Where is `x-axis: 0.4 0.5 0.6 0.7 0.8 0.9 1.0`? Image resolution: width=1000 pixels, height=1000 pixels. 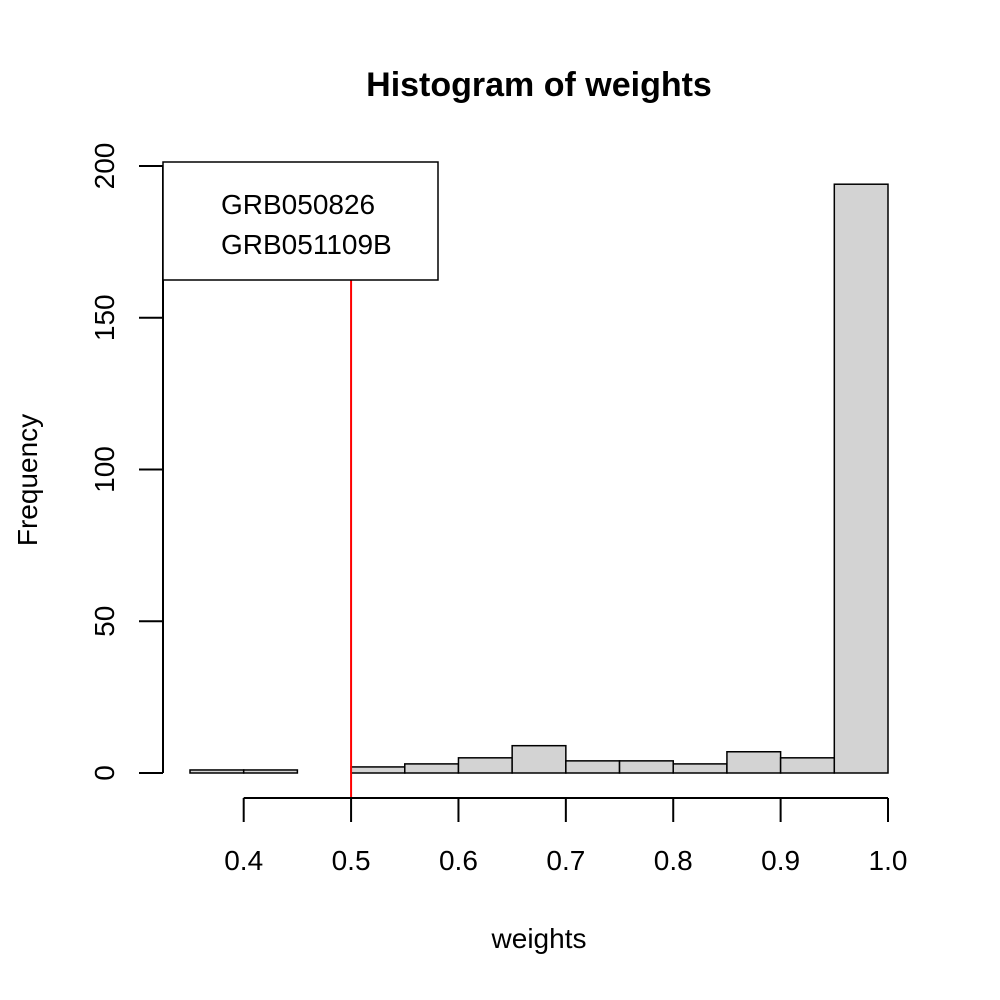
x-axis: 0.4 0.5 0.6 0.7 0.8 0.9 1.0 is located at coordinates (566, 836).